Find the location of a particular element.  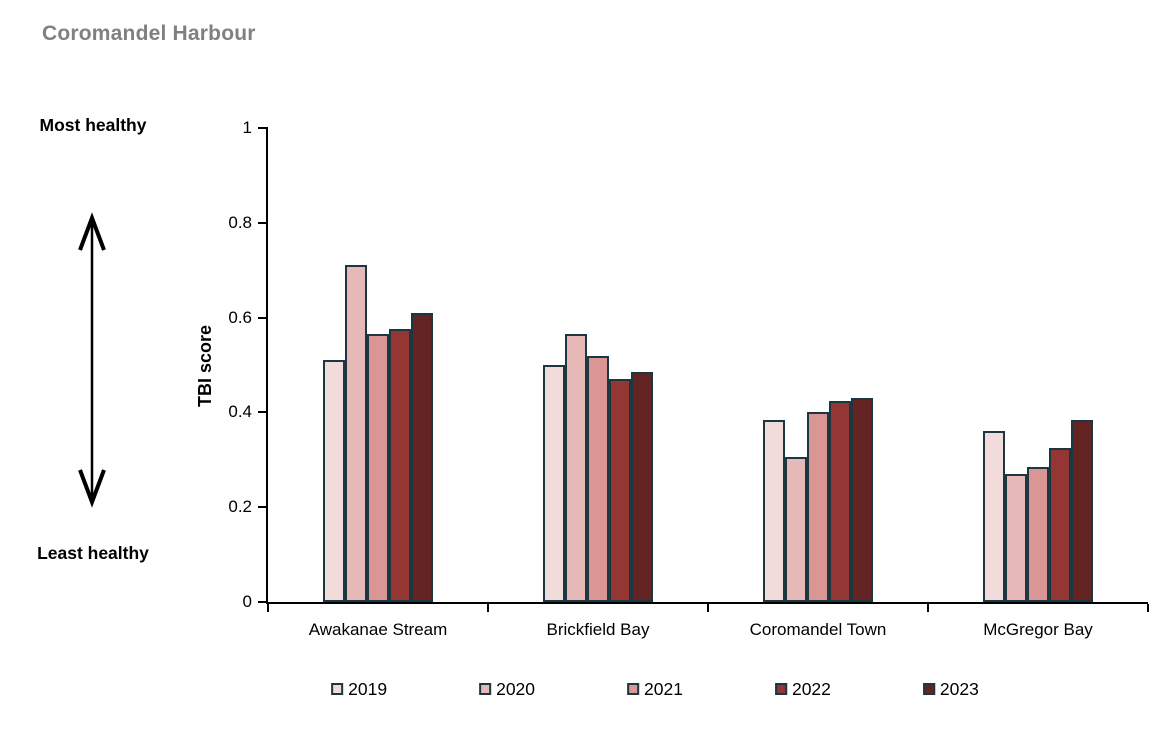

most-healthy-label: Most healthy is located at coordinates (93, 125).